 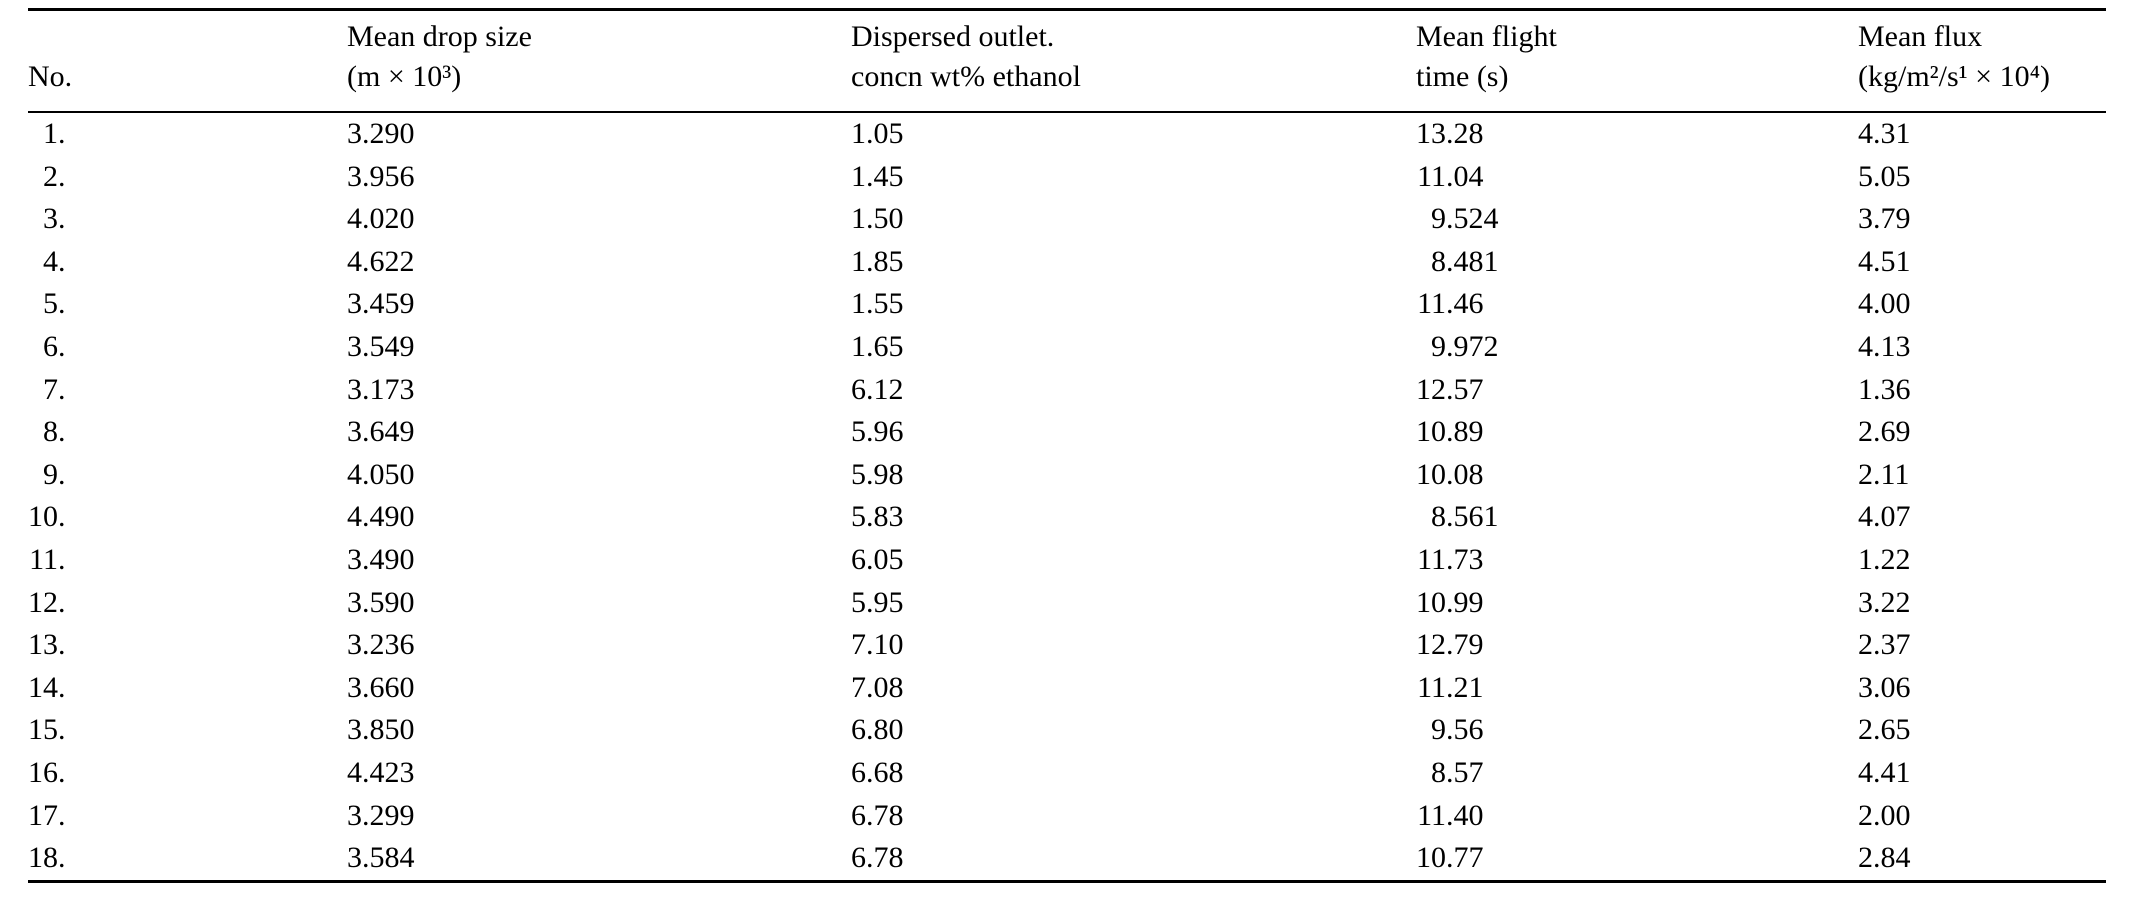 I want to click on table-cell-no: 12., so click(x=47, y=602).